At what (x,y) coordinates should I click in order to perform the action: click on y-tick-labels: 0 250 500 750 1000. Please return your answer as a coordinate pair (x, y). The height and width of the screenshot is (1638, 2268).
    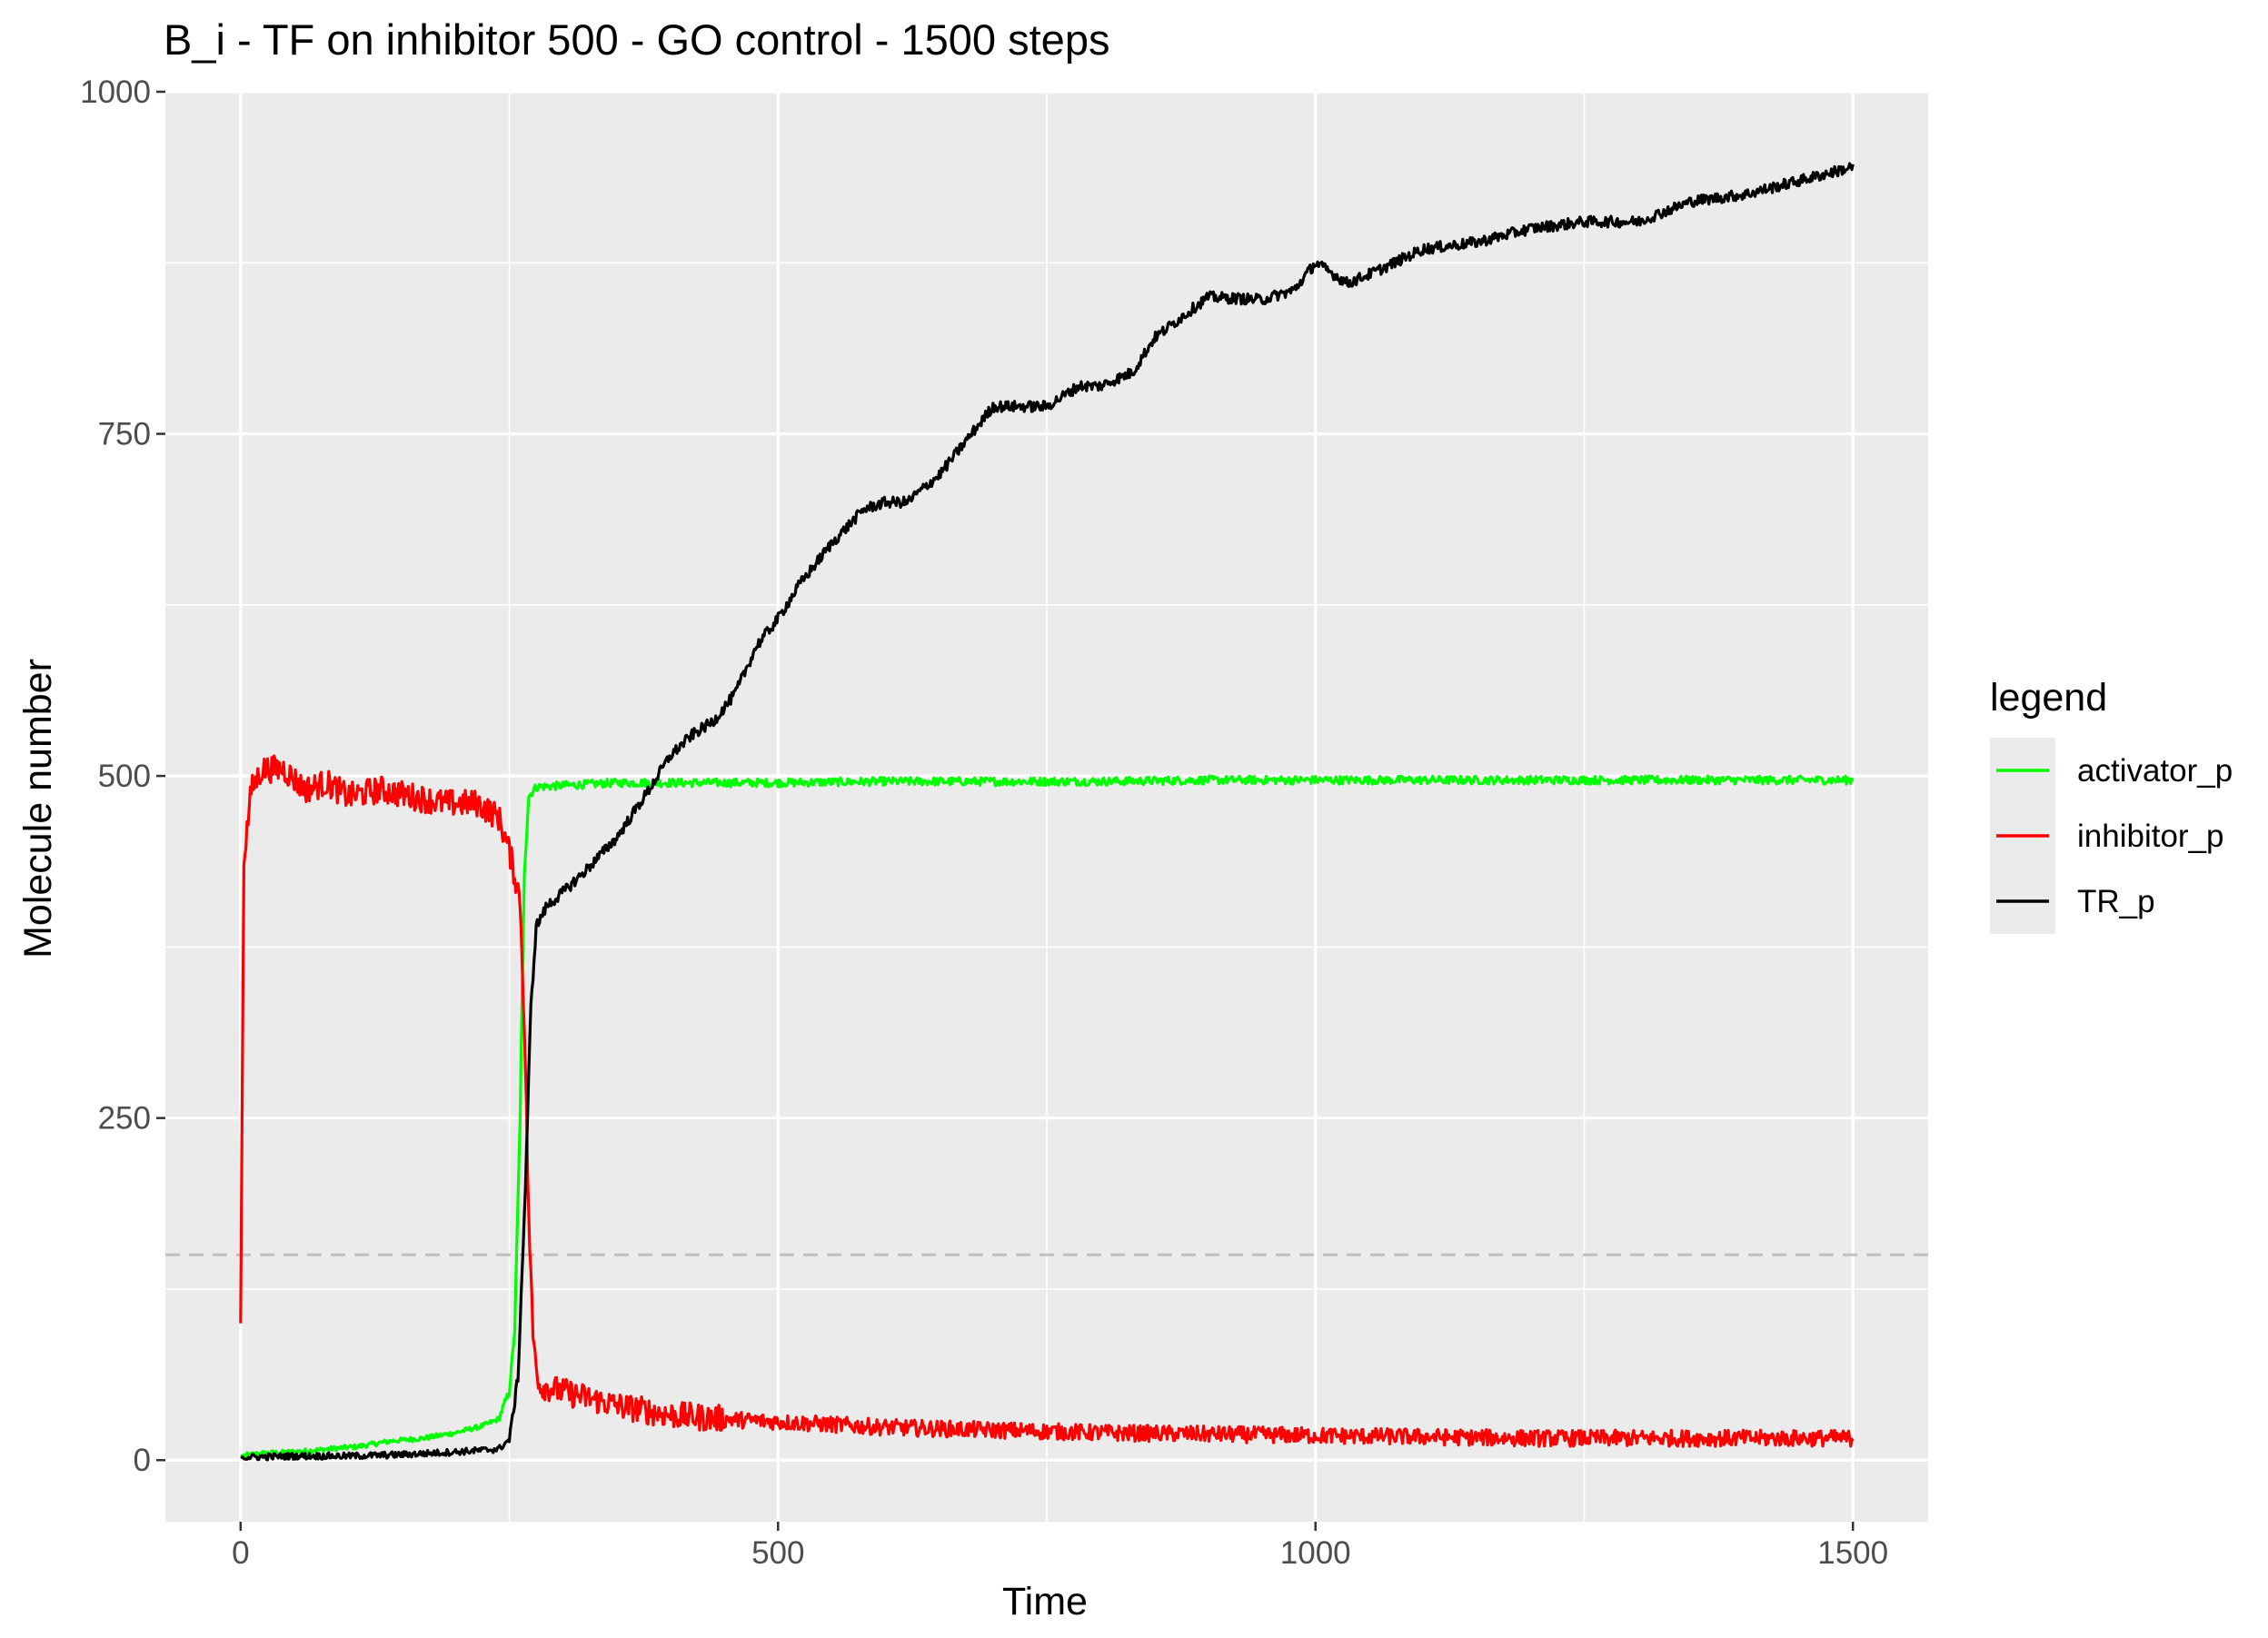
    Looking at the image, I should click on (115, 776).